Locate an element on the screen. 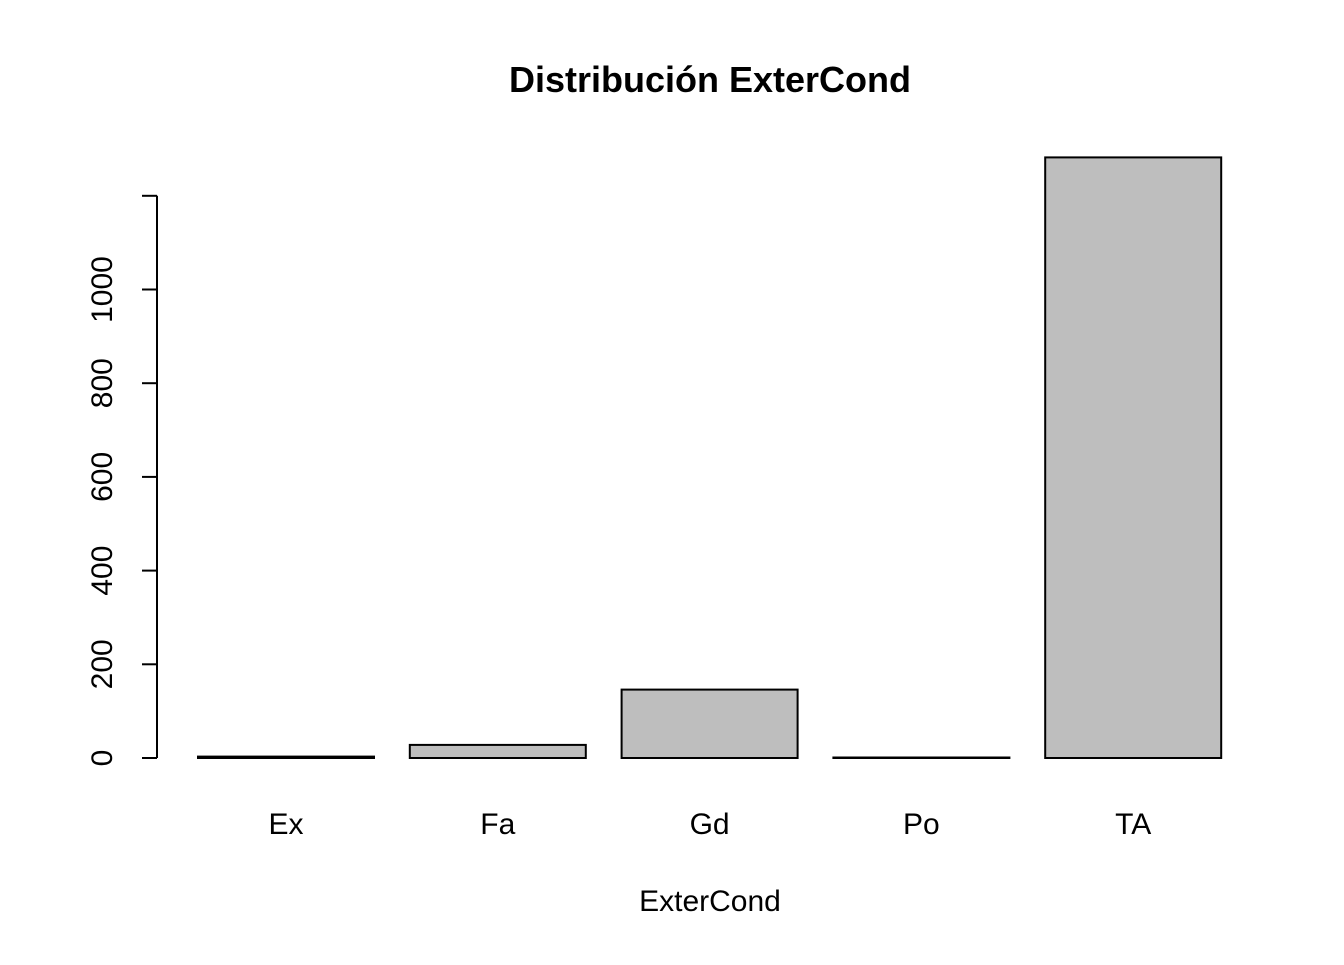 This screenshot has height=965, width=1344. chart-title: Distribución ExterCond is located at coordinates (710, 79).